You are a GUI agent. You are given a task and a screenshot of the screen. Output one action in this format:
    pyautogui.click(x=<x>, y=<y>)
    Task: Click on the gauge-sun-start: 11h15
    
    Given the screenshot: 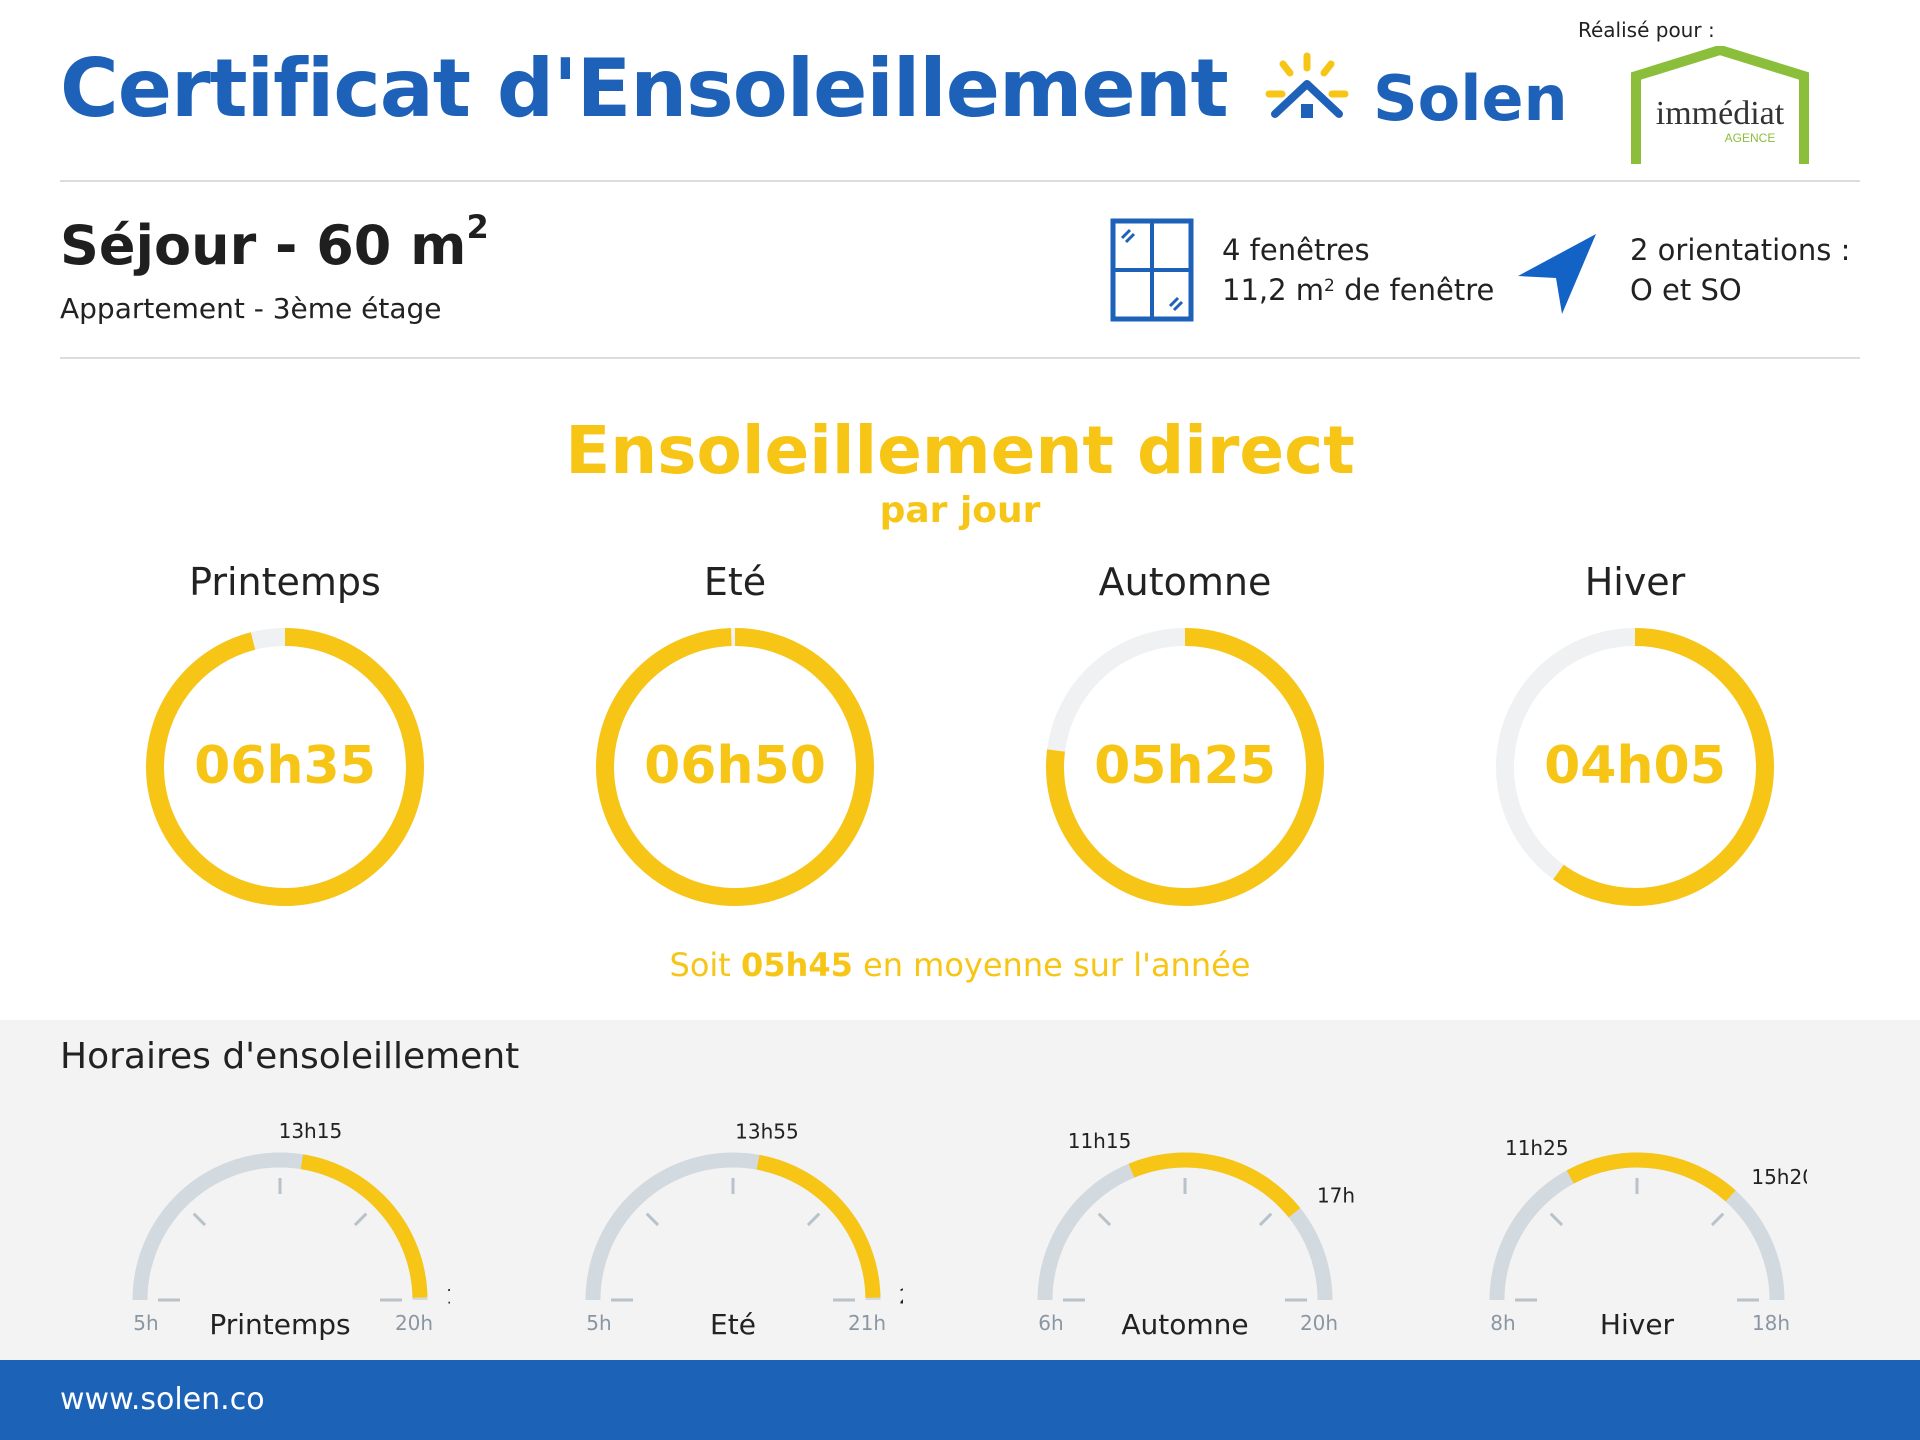 What is the action you would take?
    pyautogui.click(x=1100, y=1141)
    